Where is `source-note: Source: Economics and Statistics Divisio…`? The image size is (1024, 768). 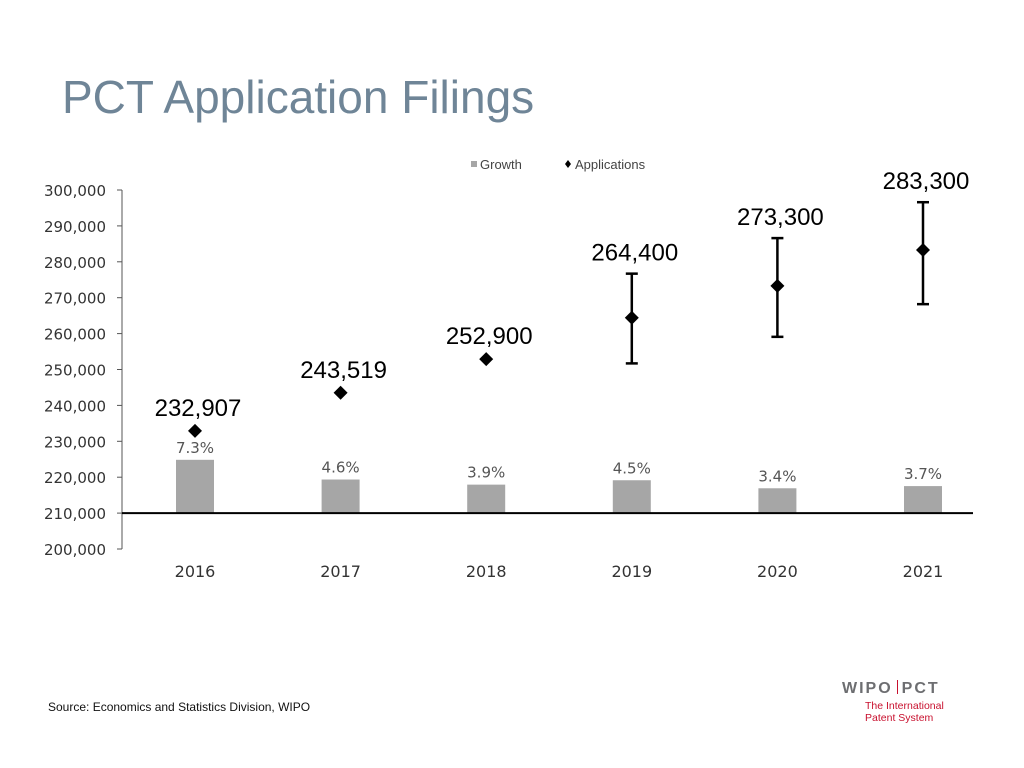 source-note: Source: Economics and Statistics Divisio… is located at coordinates (179, 707).